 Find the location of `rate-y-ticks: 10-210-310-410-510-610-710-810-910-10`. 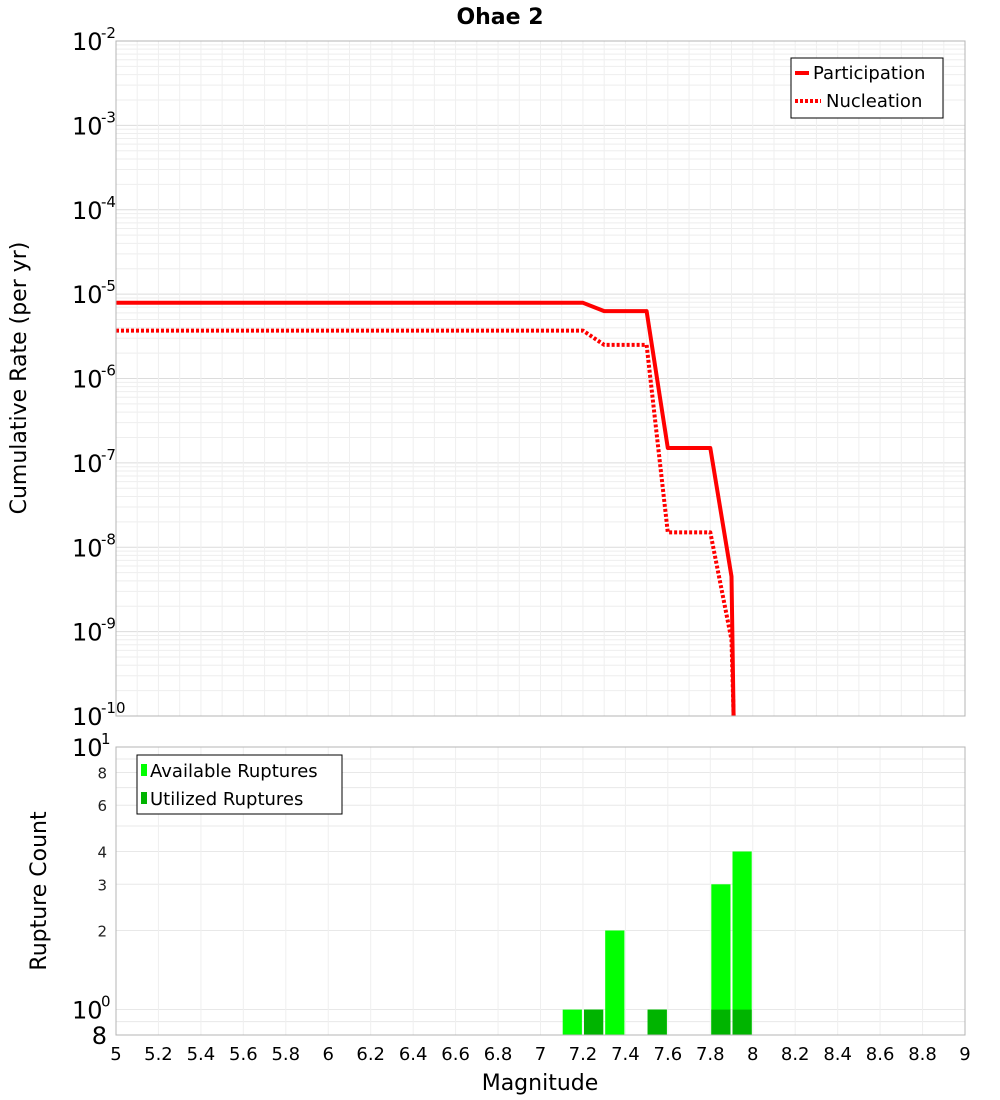

rate-y-ticks: 10-210-310-410-510-610-710-810-910-10 is located at coordinates (99, 377).